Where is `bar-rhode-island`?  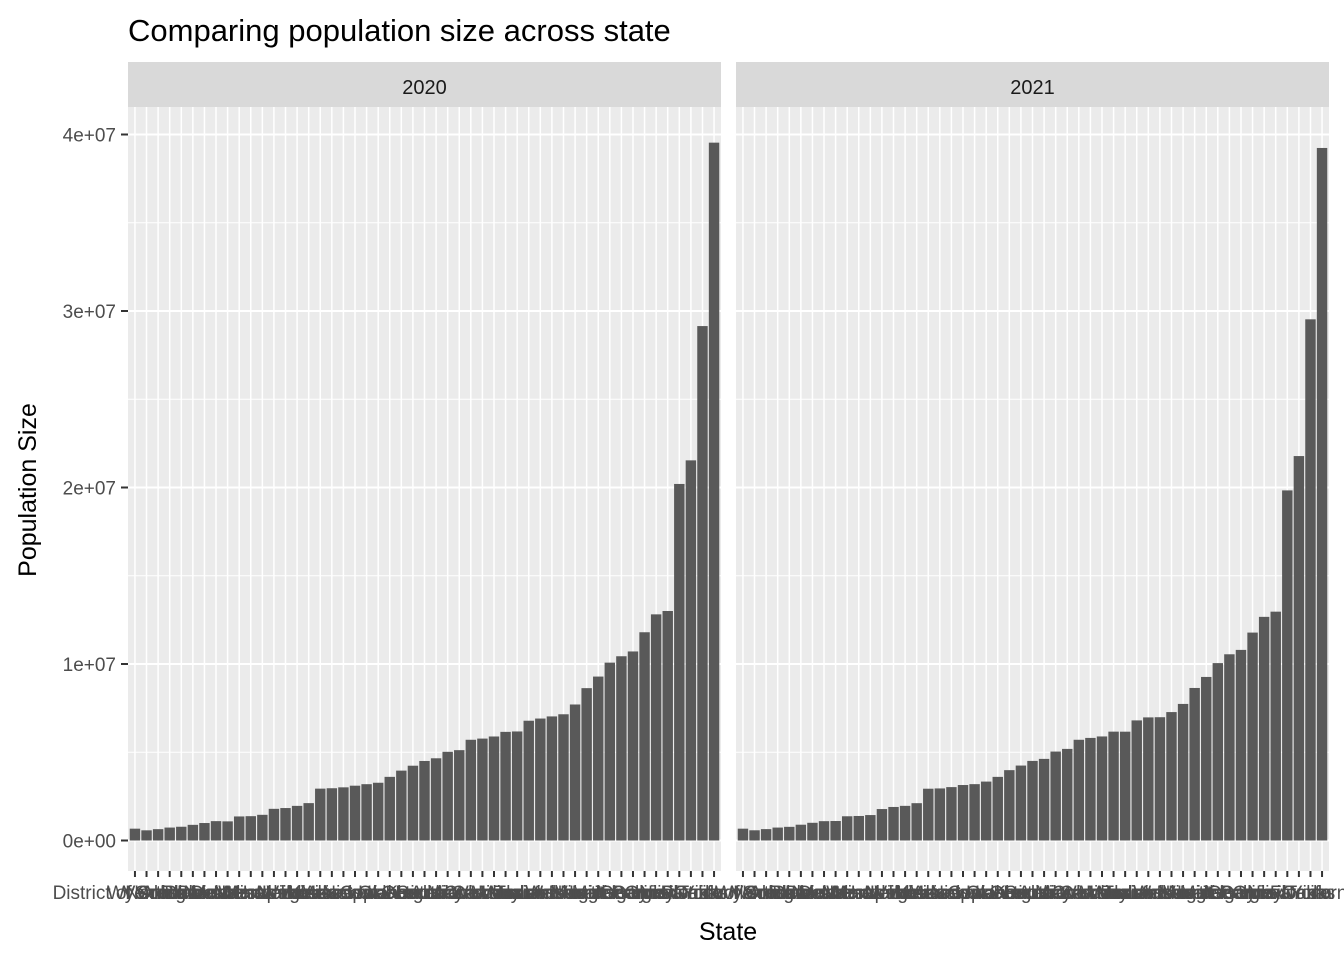 bar-rhode-island is located at coordinates (824, 831).